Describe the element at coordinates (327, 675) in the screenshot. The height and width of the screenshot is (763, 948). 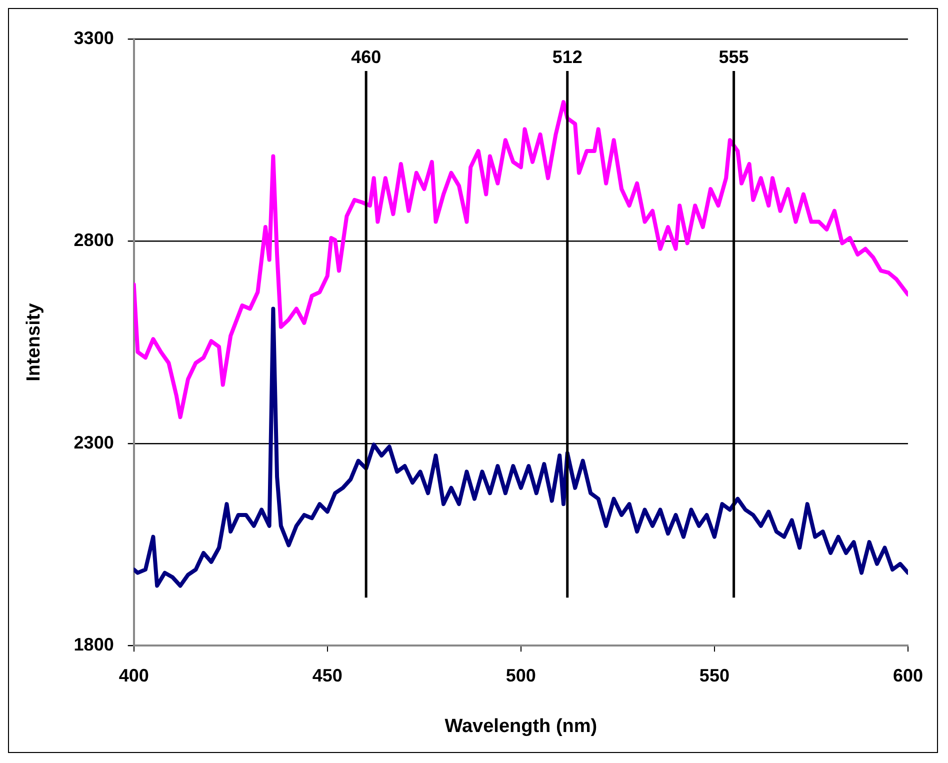
I see `x-tick-label: 450` at that location.